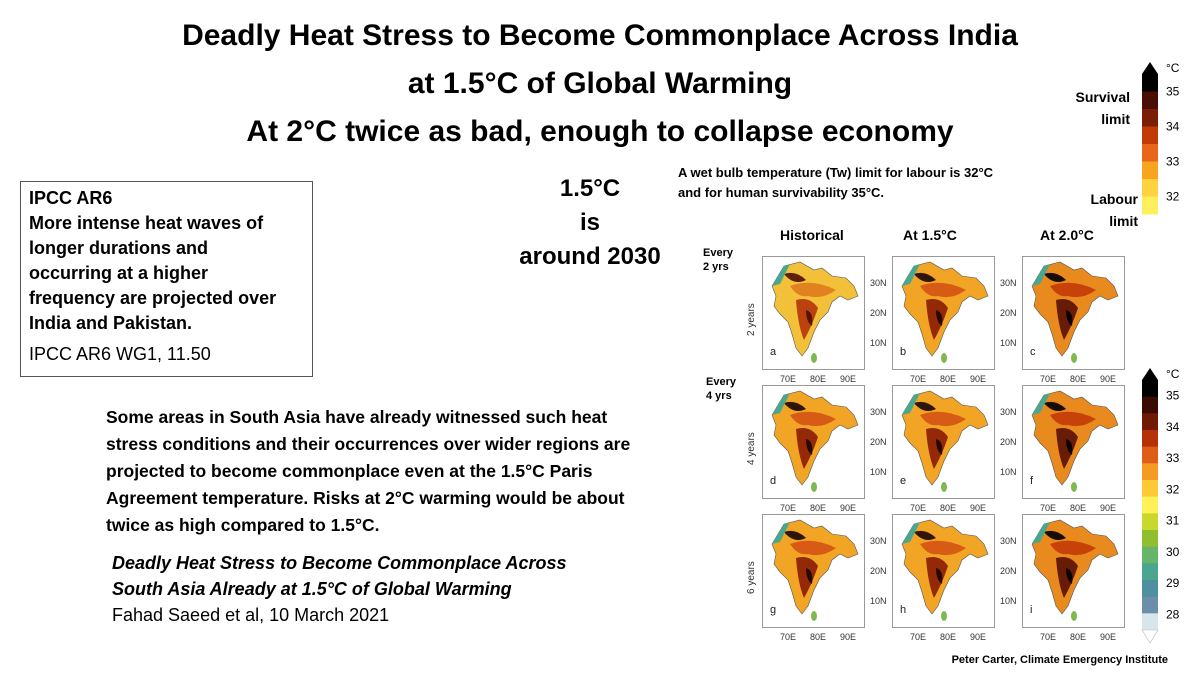  Describe the element at coordinates (1089, 108) in the screenshot. I see `survival-limit-label: Survival limit` at that location.